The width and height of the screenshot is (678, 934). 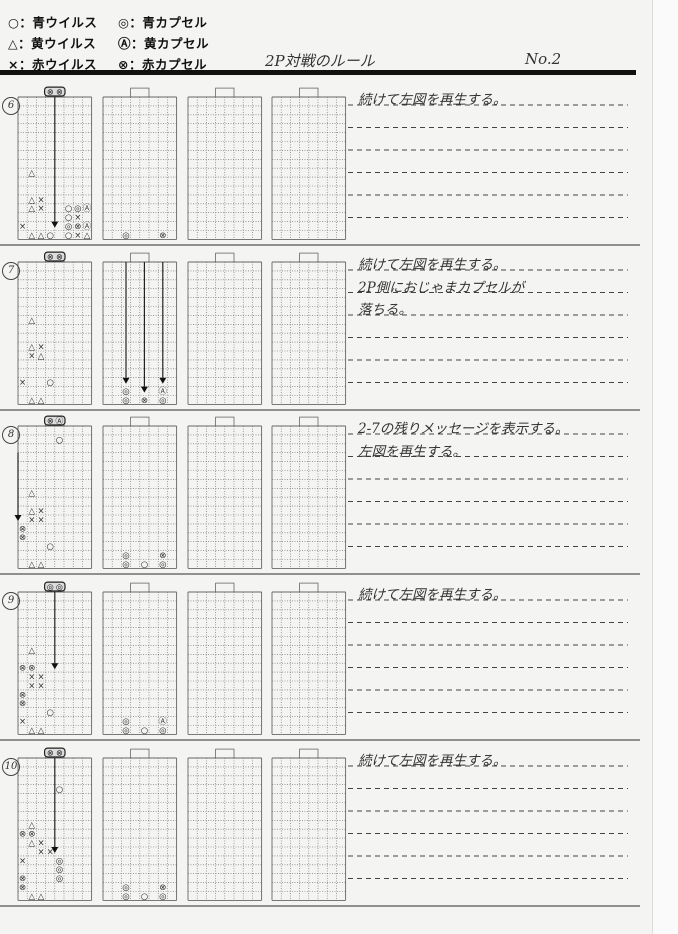 What do you see at coordinates (11, 767) in the screenshot?
I see `step-number: 10` at bounding box center [11, 767].